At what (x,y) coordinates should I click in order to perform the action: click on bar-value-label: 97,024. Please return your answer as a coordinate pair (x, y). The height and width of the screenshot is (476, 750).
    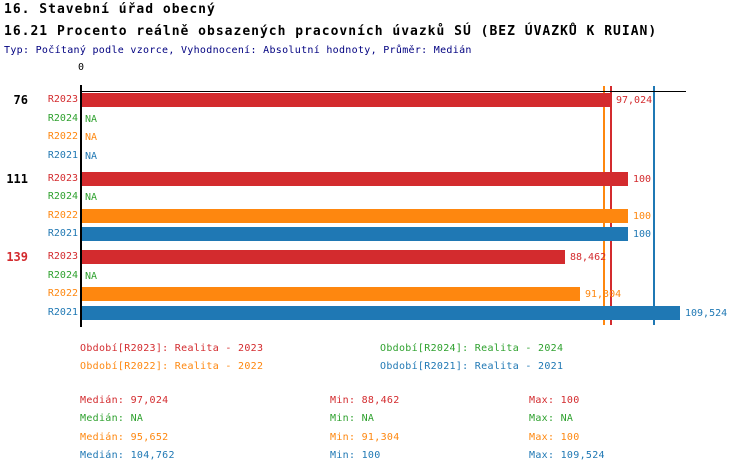
    Looking at the image, I should click on (634, 100).